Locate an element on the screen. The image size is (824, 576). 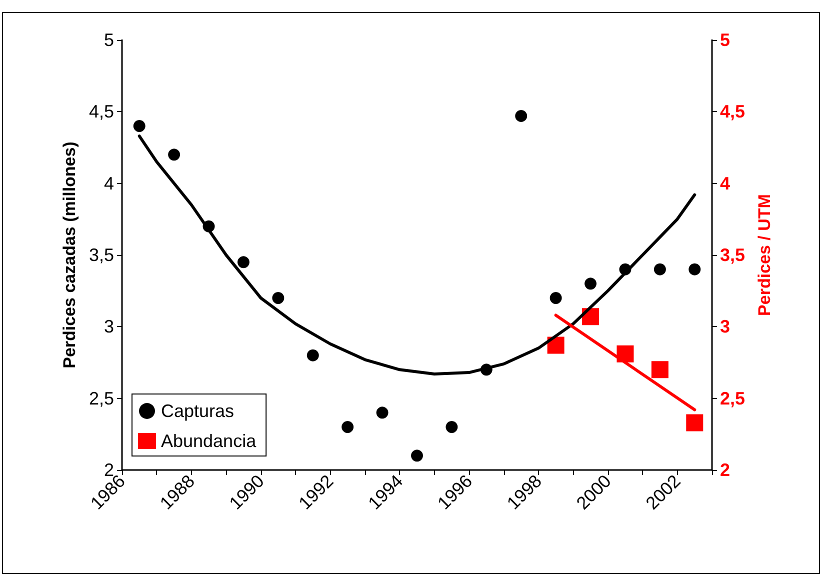
y2-tick-label: 3,5 is located at coordinates (733, 255).